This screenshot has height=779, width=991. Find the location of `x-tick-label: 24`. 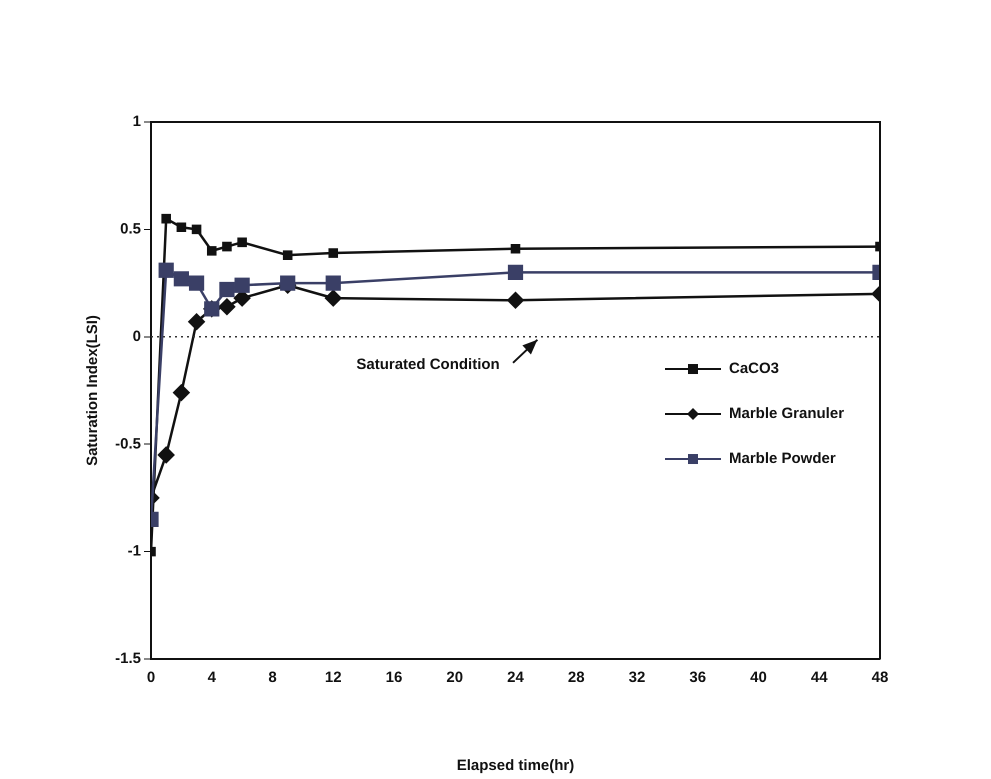

x-tick-label: 24 is located at coordinates (515, 677).